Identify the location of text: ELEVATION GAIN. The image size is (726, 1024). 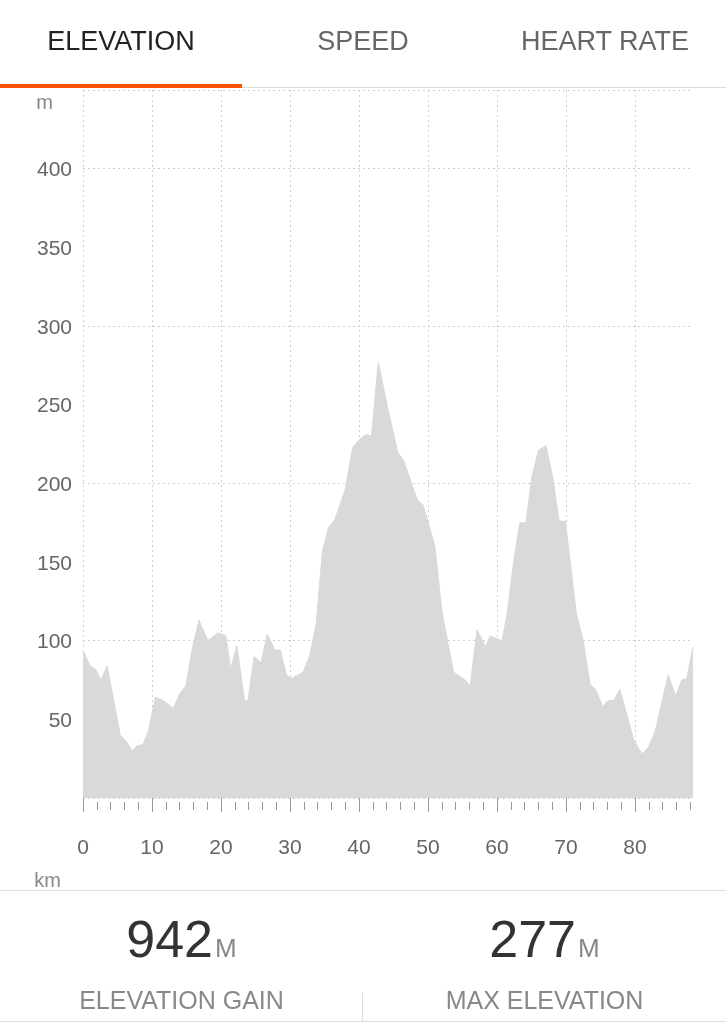
(181, 1000).